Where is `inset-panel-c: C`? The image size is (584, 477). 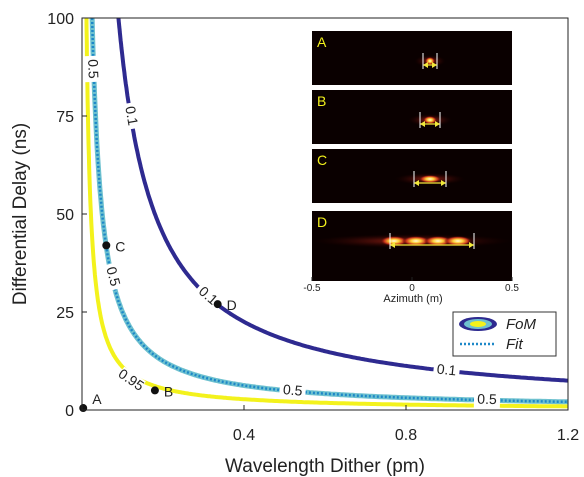 inset-panel-c: C is located at coordinates (412, 176).